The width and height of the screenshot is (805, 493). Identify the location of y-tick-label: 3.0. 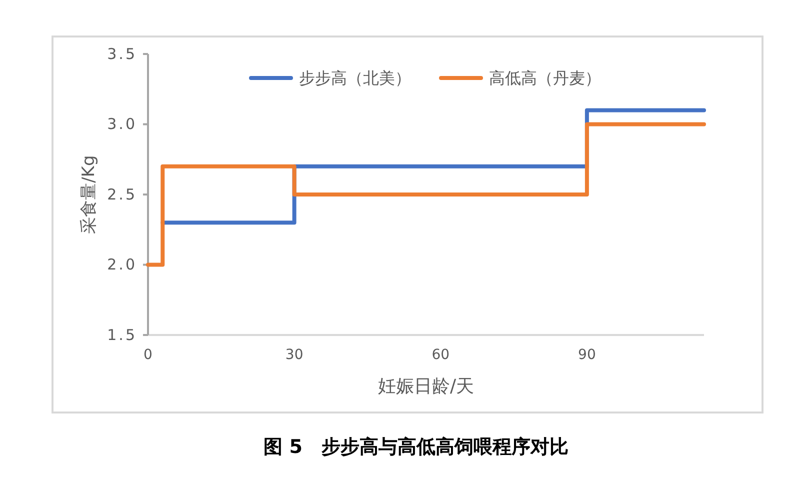
(122, 124).